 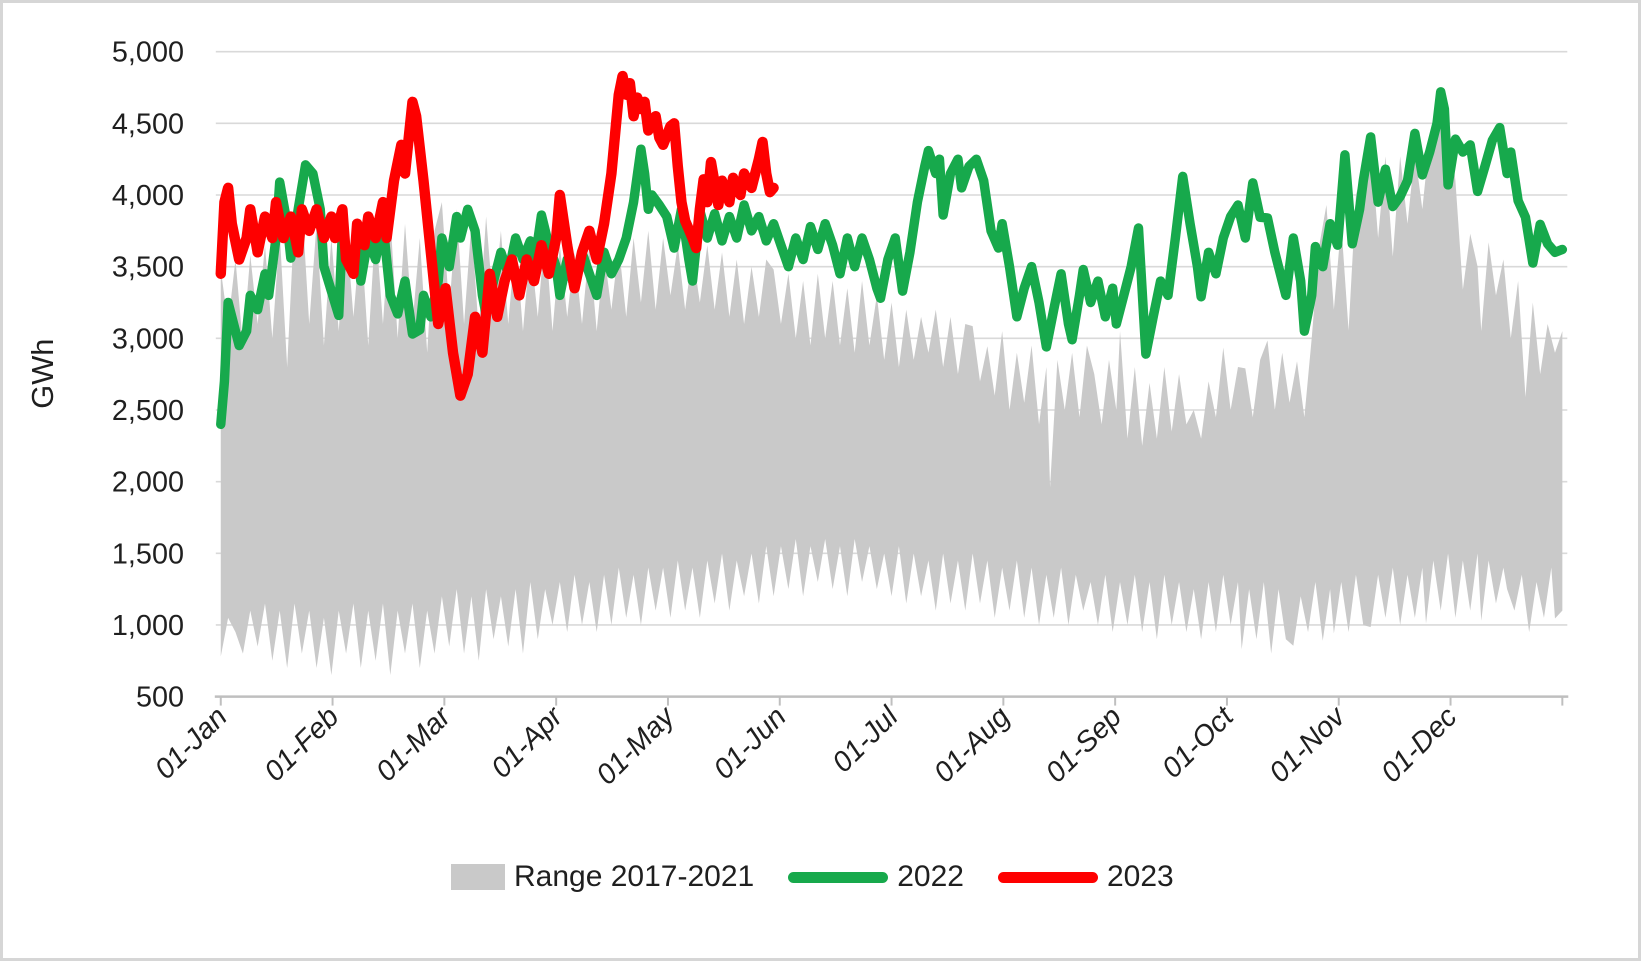 I want to click on legend-label-range: Range 2017-2021, so click(x=634, y=876).